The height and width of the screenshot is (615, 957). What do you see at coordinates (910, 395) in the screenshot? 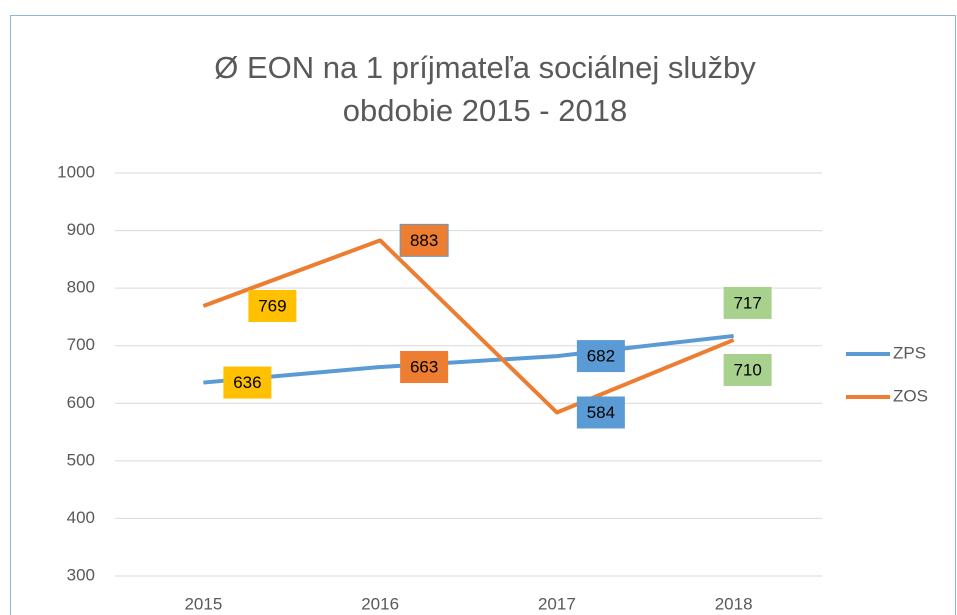
I see `legend-label: ZOS` at bounding box center [910, 395].